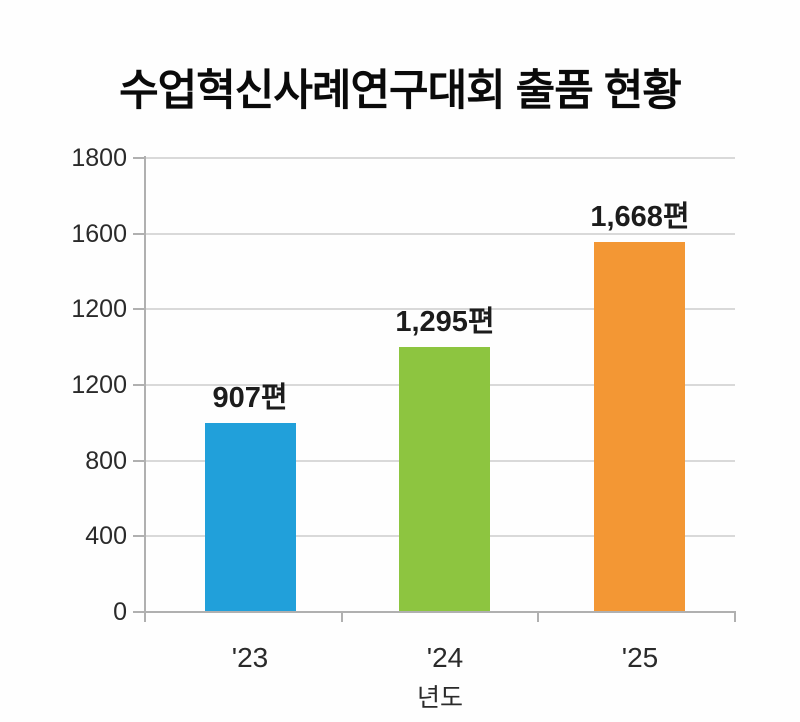 Image resolution: width=800 pixels, height=722 pixels. What do you see at coordinates (439, 698) in the screenshot?
I see `x-axis-title: 년도` at bounding box center [439, 698].